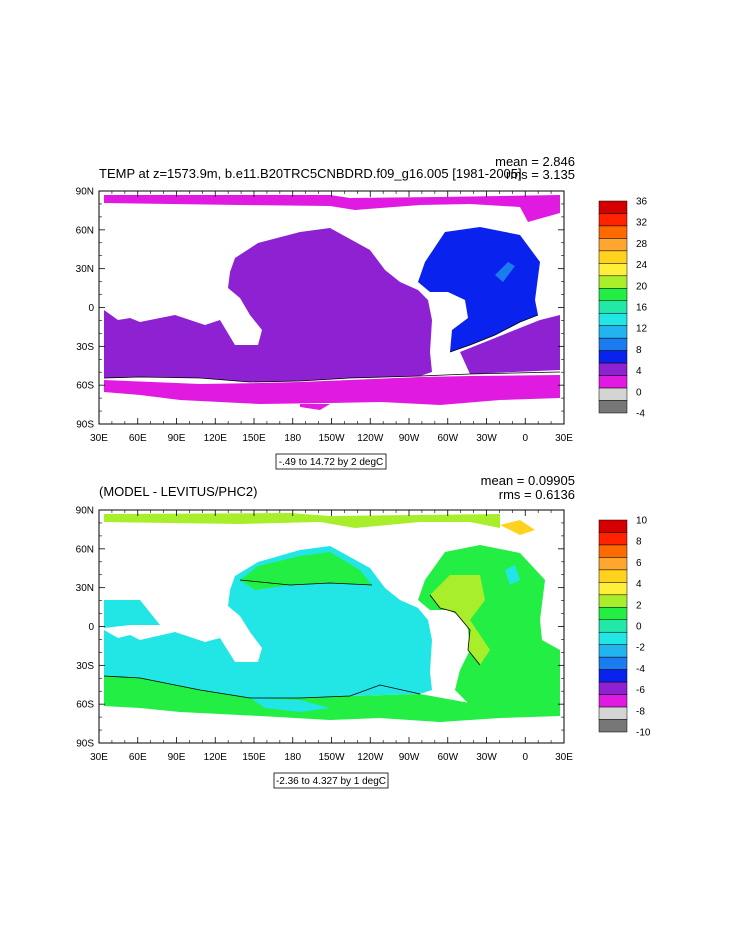 This screenshot has height=945, width=733. Describe the element at coordinates (642, 286) in the screenshot. I see `colorbar-label: 20` at that location.